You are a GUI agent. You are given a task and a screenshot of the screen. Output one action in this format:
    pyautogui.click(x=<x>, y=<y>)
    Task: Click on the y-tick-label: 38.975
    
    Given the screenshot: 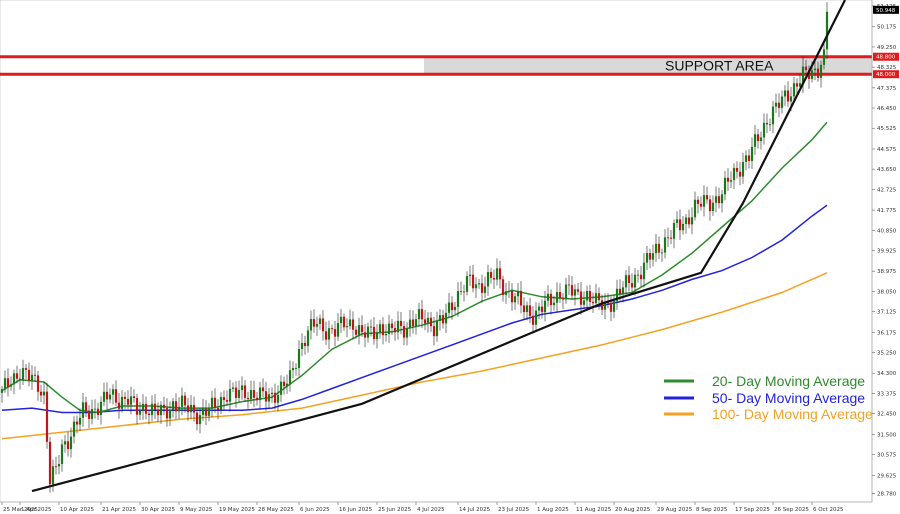 What is the action you would take?
    pyautogui.click(x=887, y=272)
    